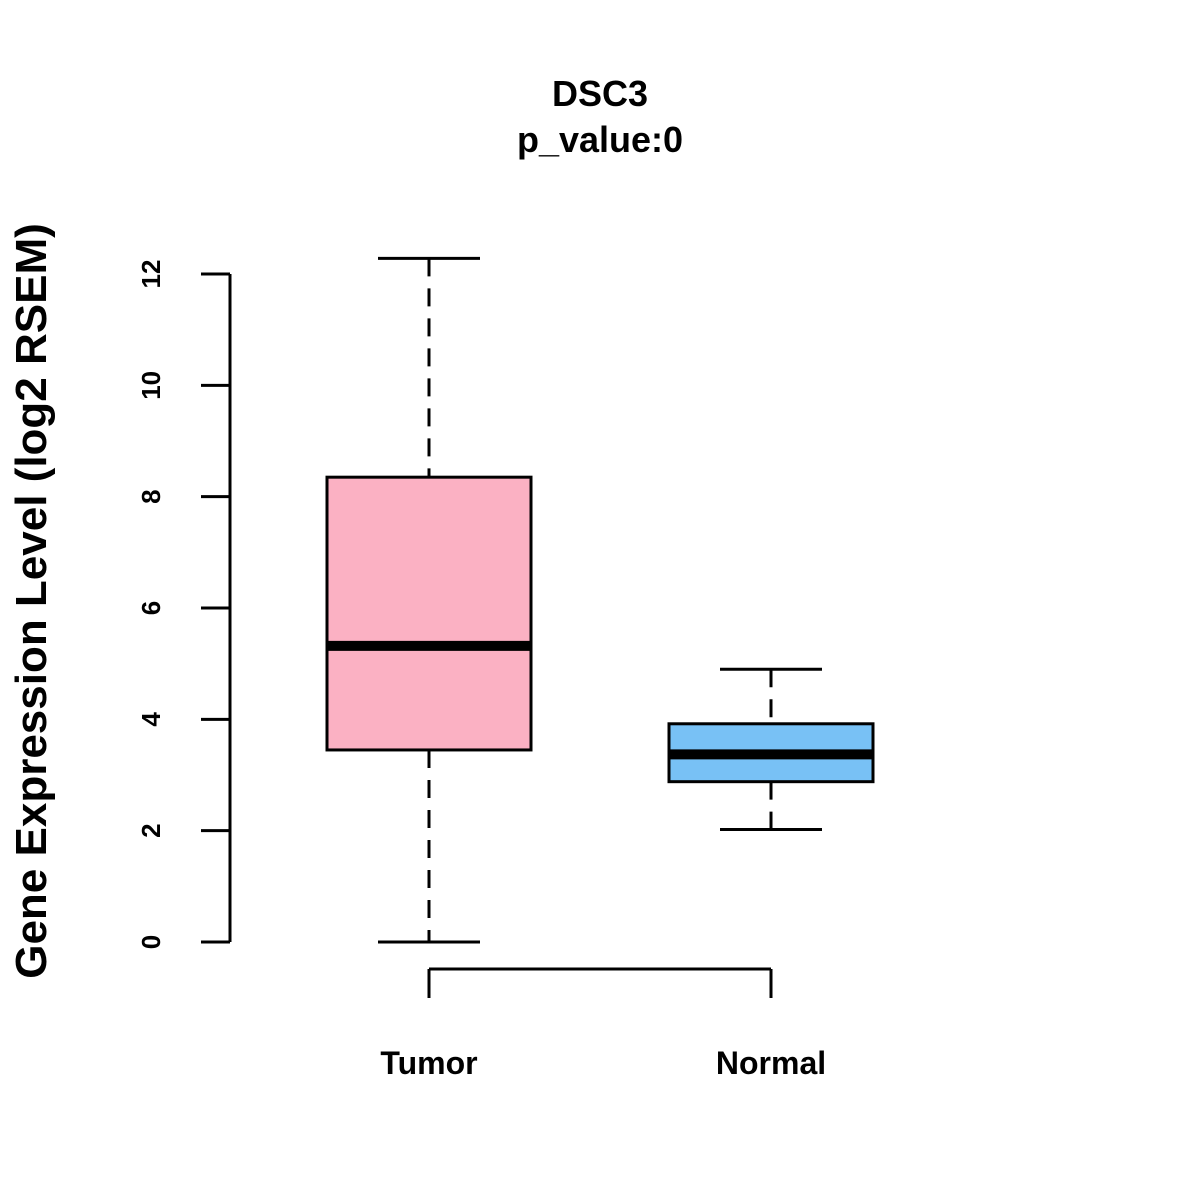 This screenshot has height=1200, width=1200. What do you see at coordinates (771, 749) in the screenshot?
I see `box-normal` at bounding box center [771, 749].